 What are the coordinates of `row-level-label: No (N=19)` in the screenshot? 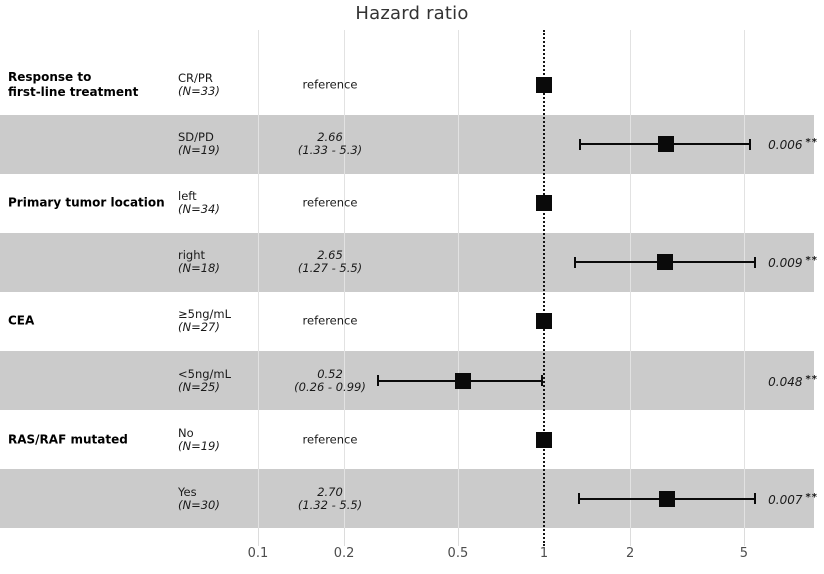 It's located at (199, 439).